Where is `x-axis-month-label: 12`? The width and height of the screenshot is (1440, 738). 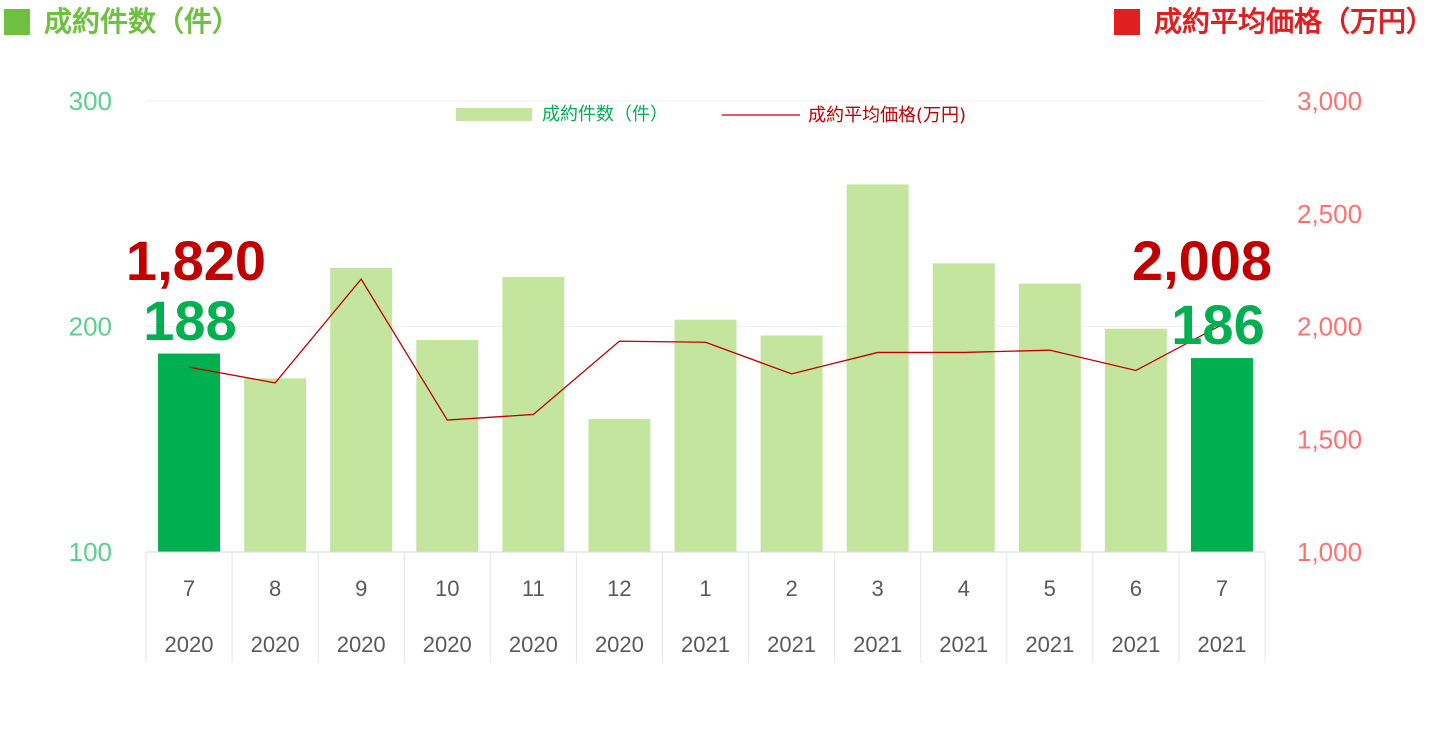 x-axis-month-label: 12 is located at coordinates (619, 588).